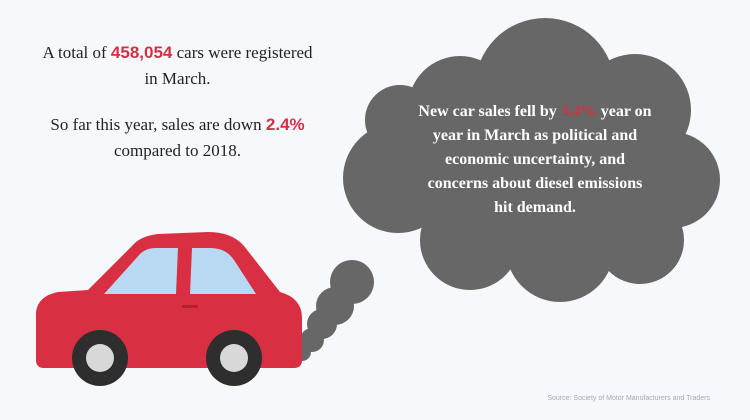  What do you see at coordinates (177, 150) in the screenshot?
I see `stat-text: compared to 2018.` at bounding box center [177, 150].